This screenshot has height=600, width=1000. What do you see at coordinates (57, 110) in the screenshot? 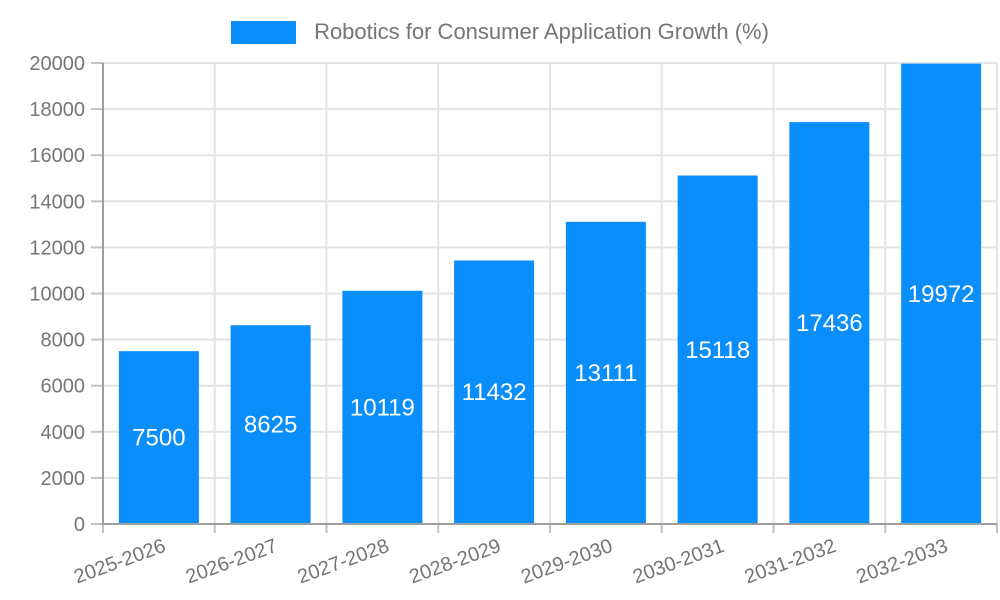
I see `y-axis-tick-label: 18000` at bounding box center [57, 110].